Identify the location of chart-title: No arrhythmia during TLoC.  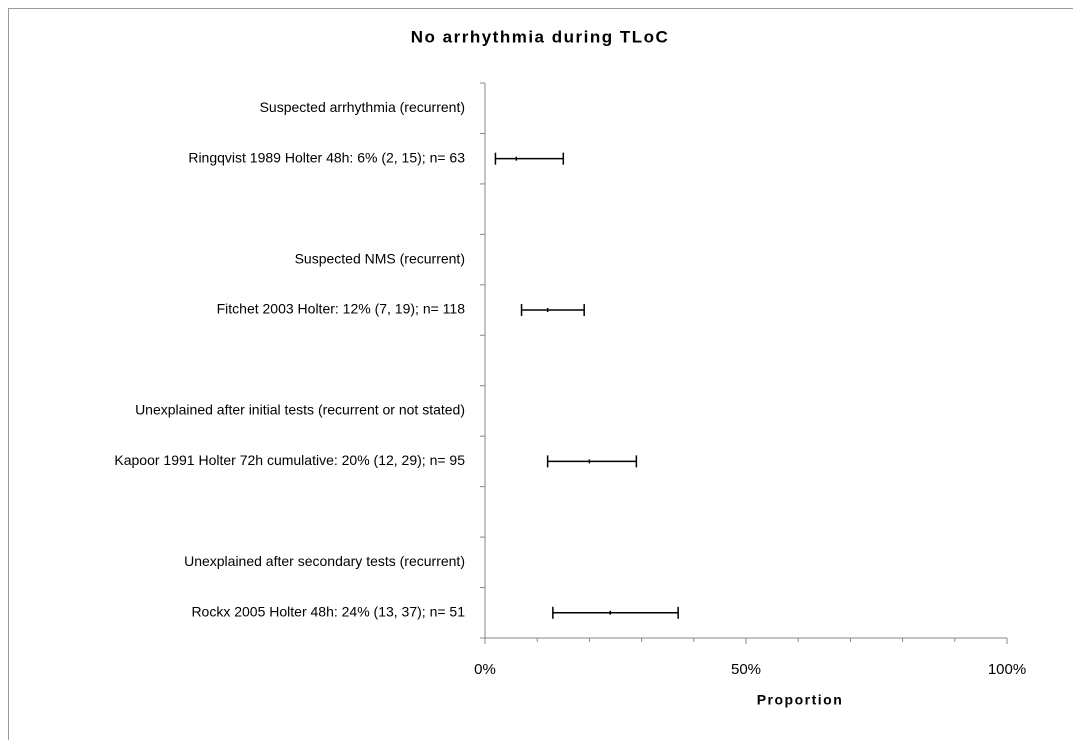
(540, 36).